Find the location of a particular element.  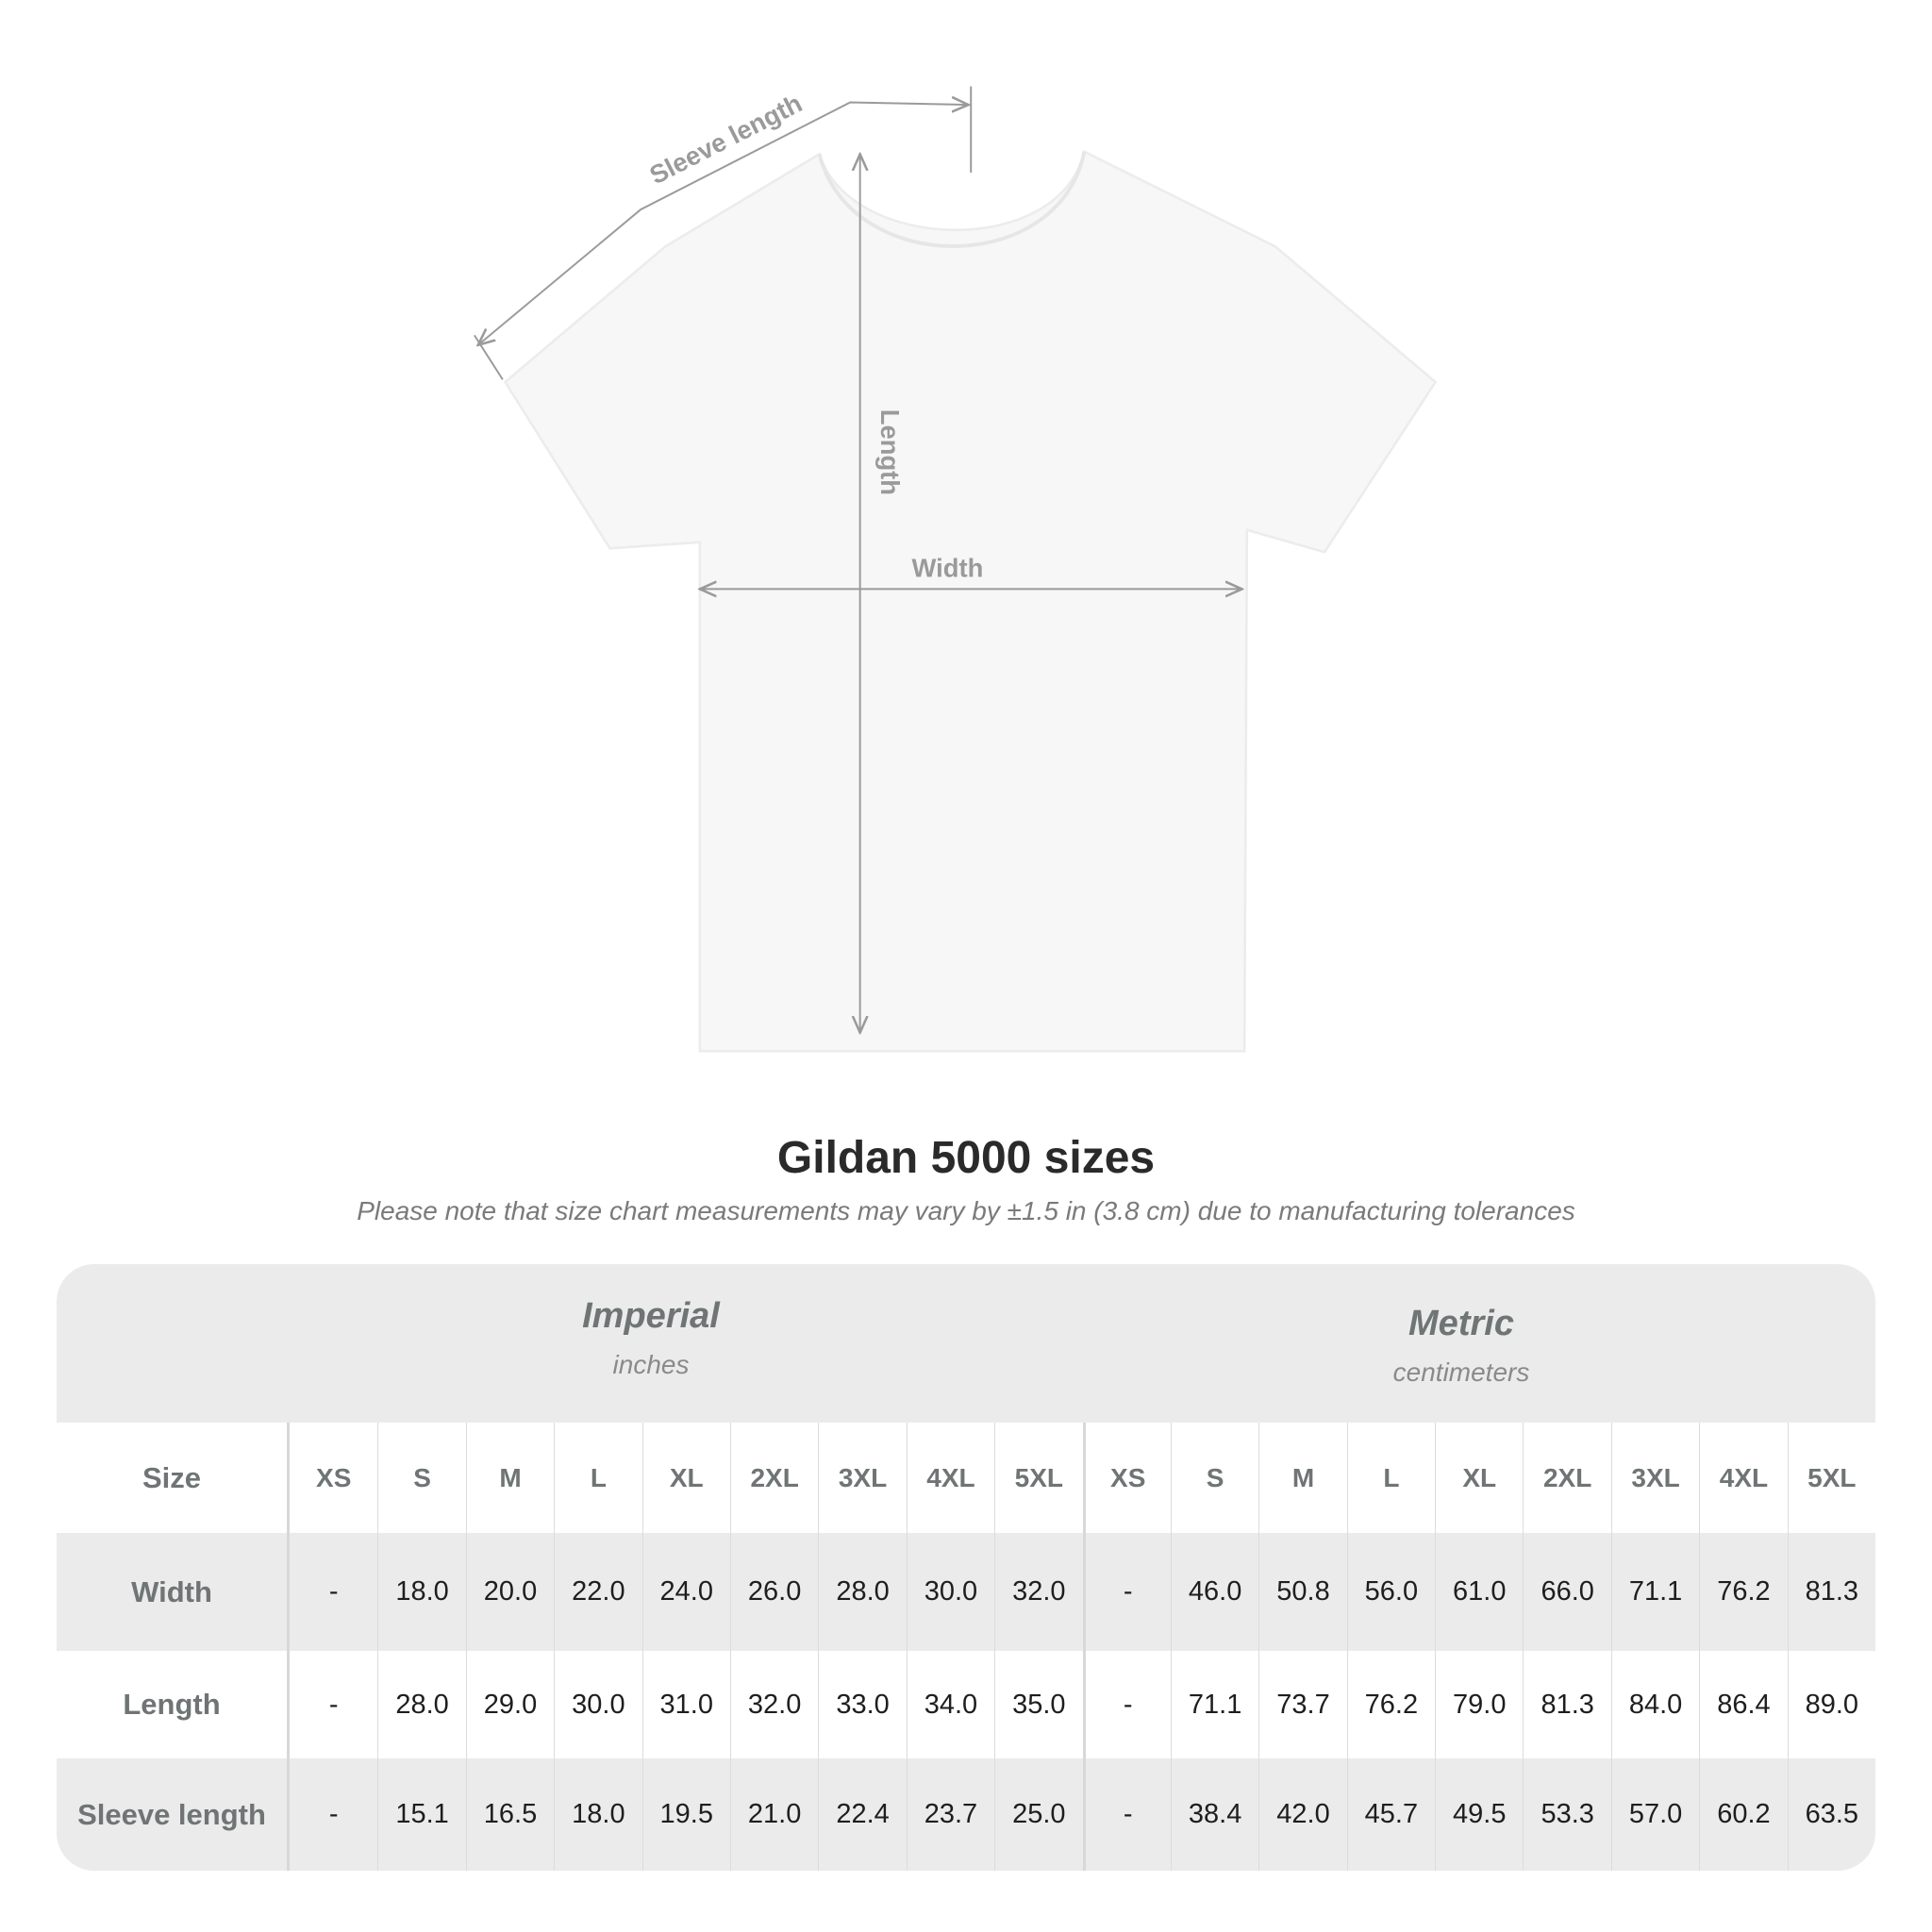

imperial-size-header: 5XL is located at coordinates (1038, 1478).